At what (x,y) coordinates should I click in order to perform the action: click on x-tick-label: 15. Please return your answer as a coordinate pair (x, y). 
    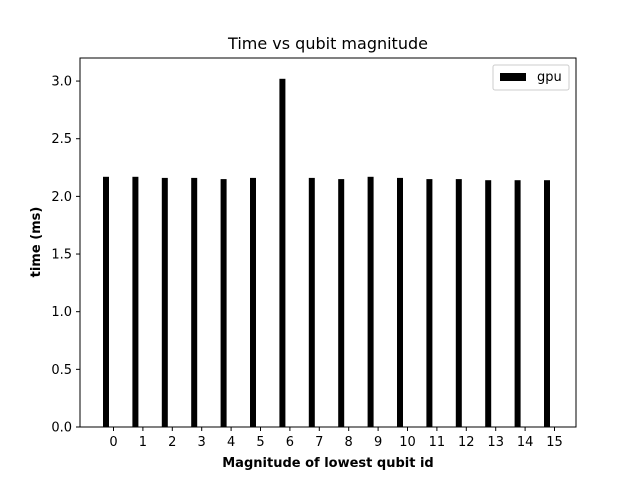
    Looking at the image, I should click on (554, 442).